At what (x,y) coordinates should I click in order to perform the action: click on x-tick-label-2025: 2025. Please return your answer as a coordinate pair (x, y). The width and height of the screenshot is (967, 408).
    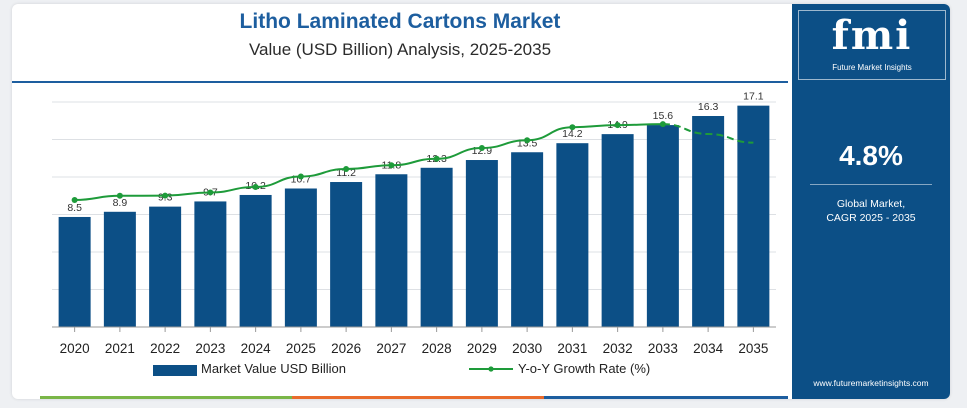
    Looking at the image, I should click on (301, 348).